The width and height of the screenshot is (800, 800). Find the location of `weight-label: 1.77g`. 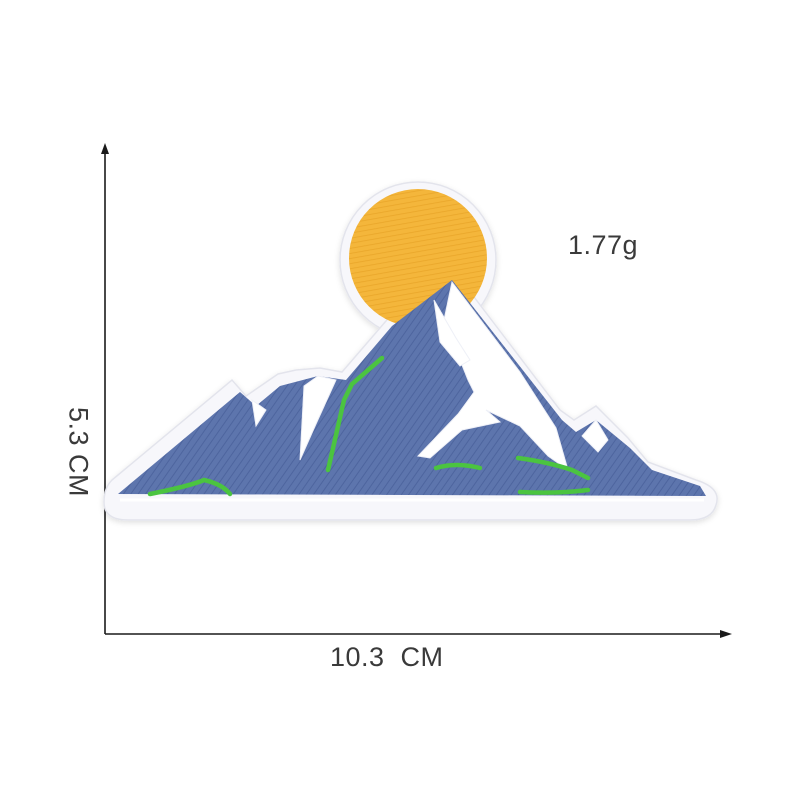

weight-label: 1.77g is located at coordinates (603, 245).